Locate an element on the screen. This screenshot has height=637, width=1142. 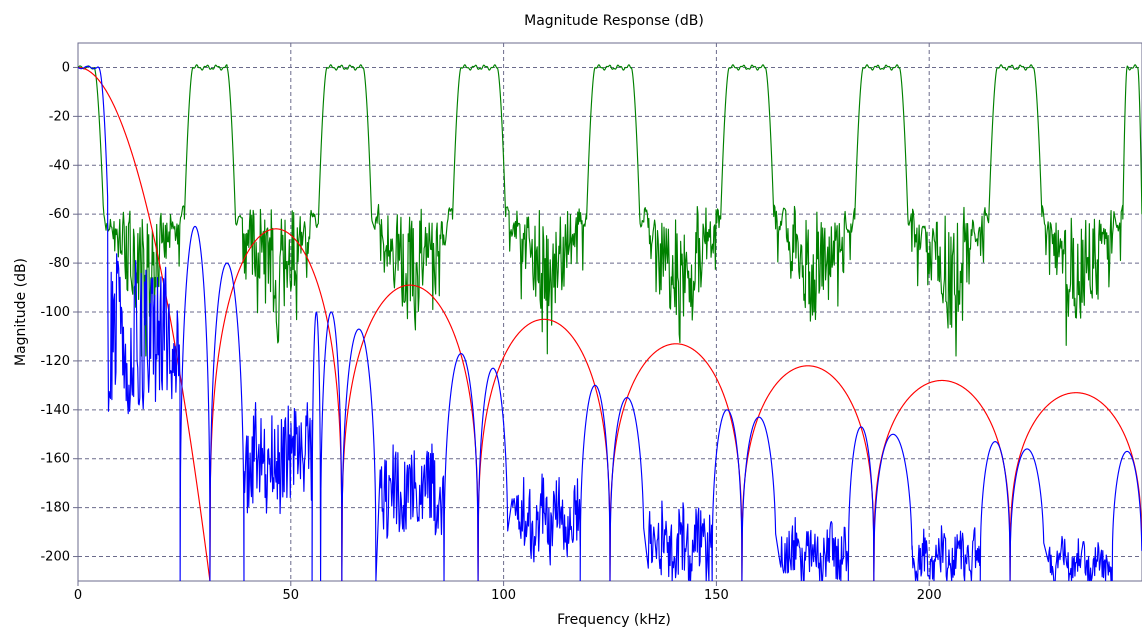
x-axis-label: Frequency (kHz) is located at coordinates (614, 620).